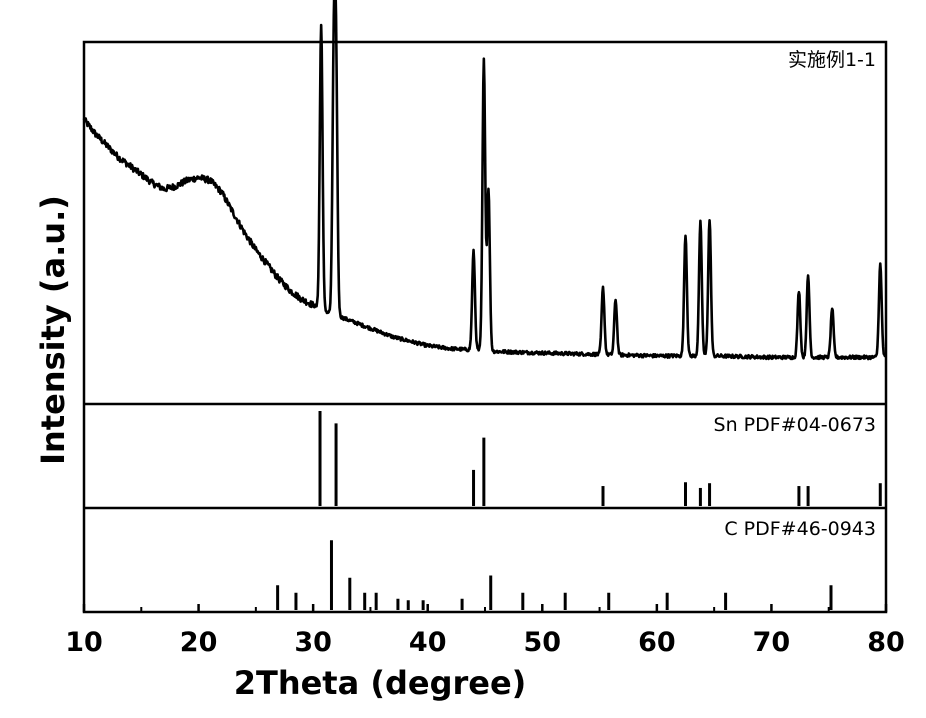 Image resolution: width=926 pixels, height=718 pixels. I want to click on x-tick-label: 10, so click(84, 642).